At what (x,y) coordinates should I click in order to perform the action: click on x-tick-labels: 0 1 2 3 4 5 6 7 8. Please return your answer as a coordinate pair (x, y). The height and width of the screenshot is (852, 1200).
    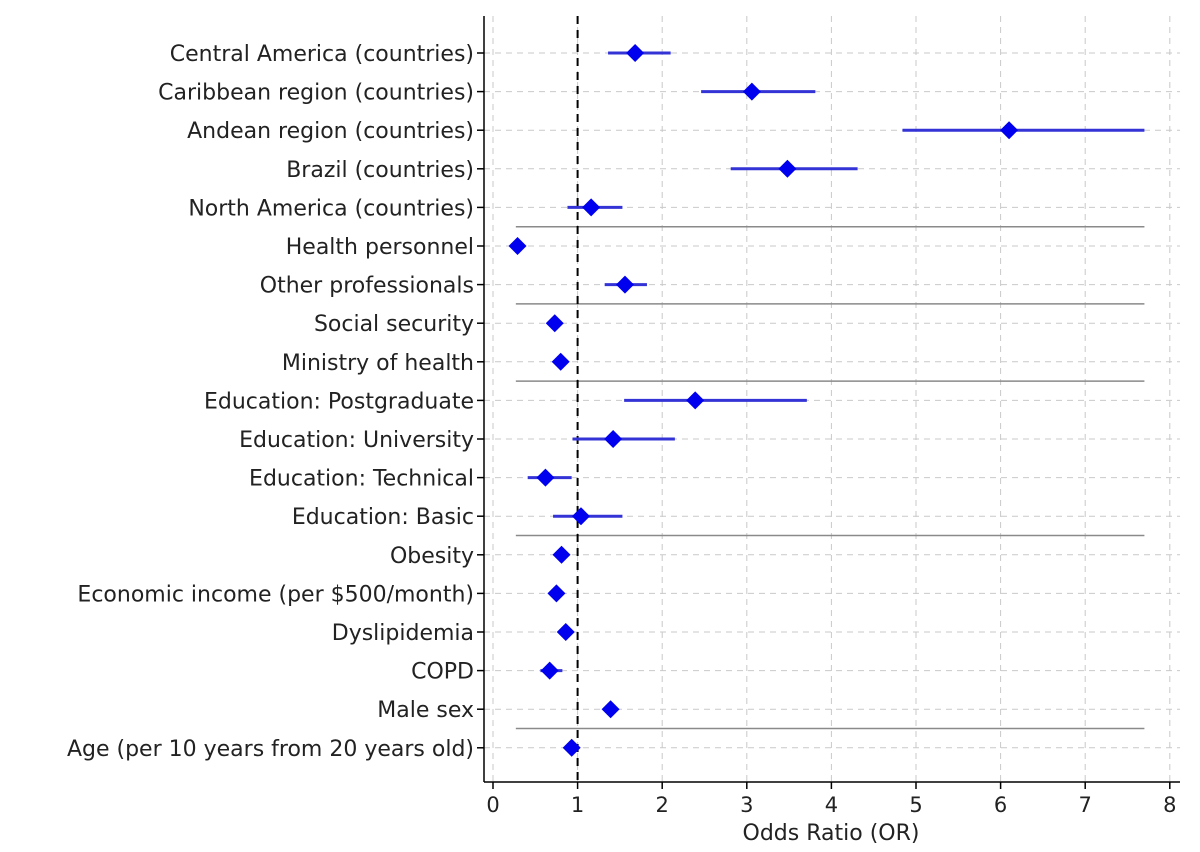
    Looking at the image, I should click on (831, 799).